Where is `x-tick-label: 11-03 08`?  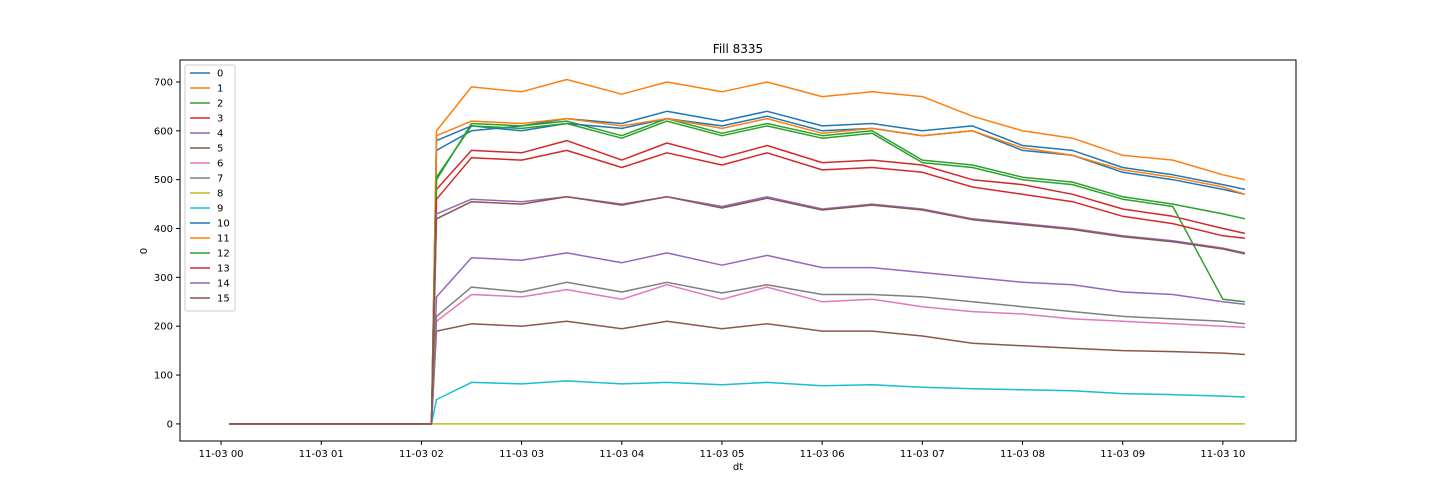 x-tick-label: 11-03 08 is located at coordinates (1022, 454).